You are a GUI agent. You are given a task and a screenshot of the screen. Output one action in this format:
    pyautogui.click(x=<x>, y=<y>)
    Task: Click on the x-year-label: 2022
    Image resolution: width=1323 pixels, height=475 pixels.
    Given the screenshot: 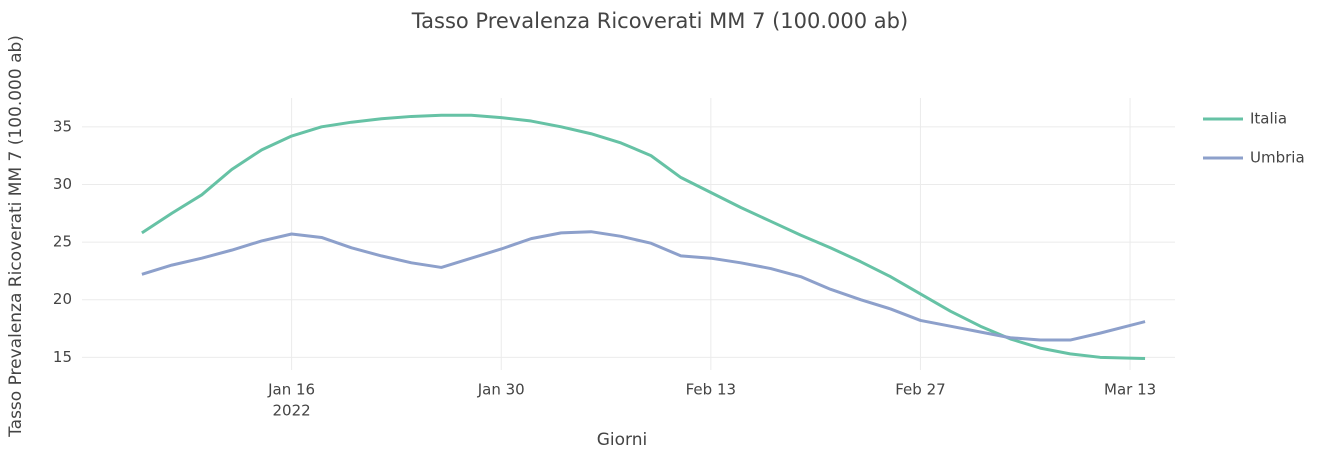 What is the action you would take?
    pyautogui.click(x=292, y=411)
    